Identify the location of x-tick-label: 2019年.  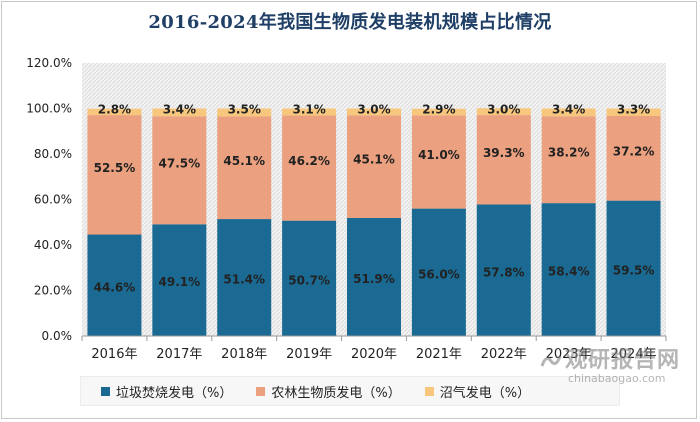
(309, 354).